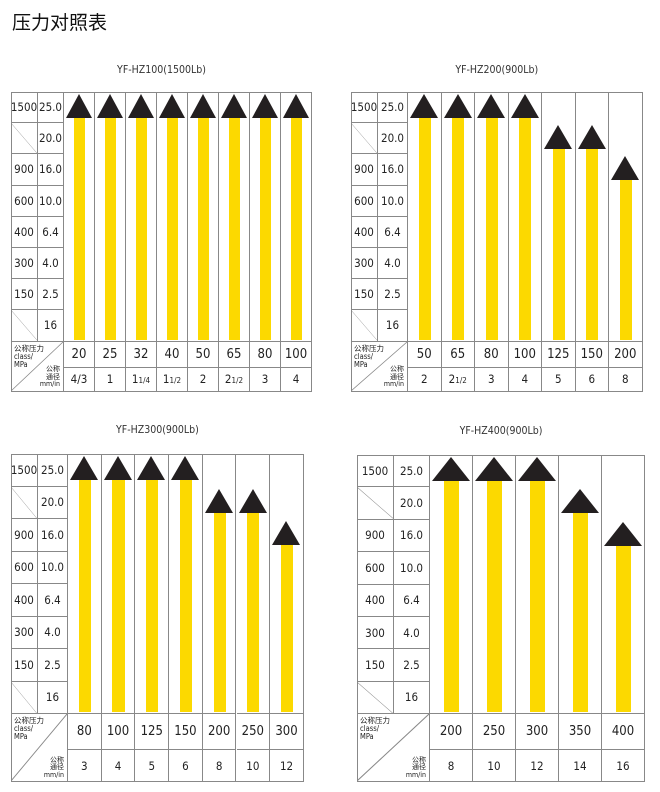 Image resolution: width=660 pixels, height=792 pixels. Describe the element at coordinates (39, 748) in the screenshot. I see `footer-header-cell: 公称压力 class/MPa 公称 通径 mm/in` at that location.